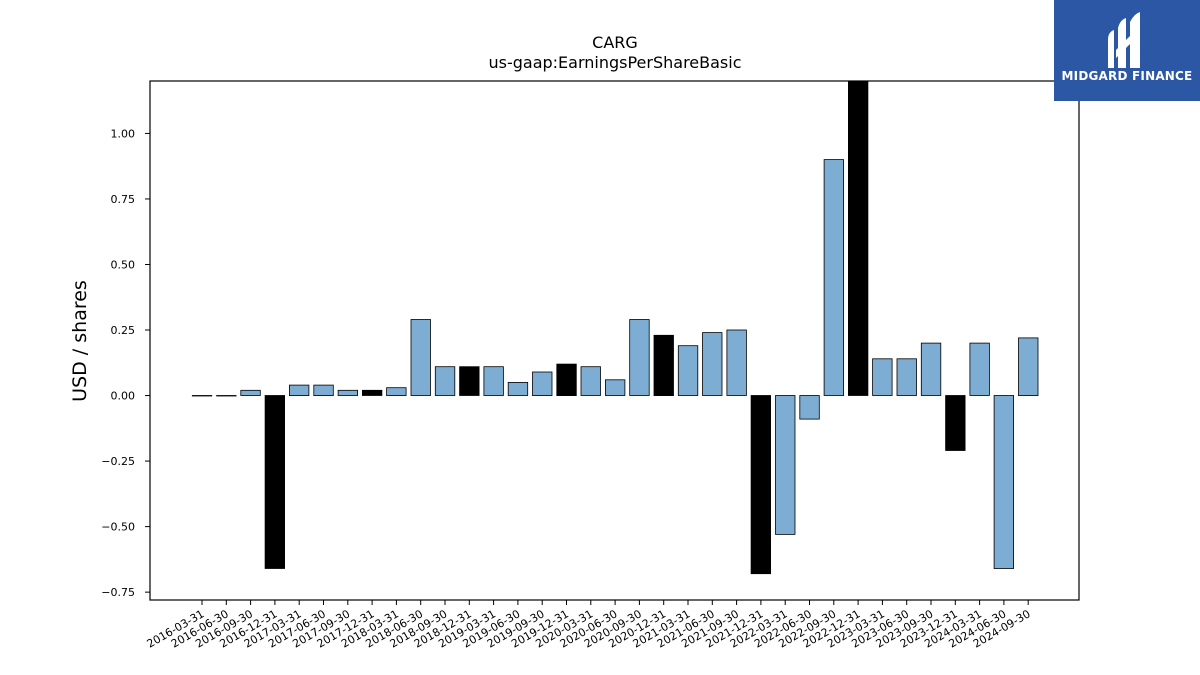  Describe the element at coordinates (80, 341) in the screenshot. I see `y-axis-label: USD / shares` at that location.